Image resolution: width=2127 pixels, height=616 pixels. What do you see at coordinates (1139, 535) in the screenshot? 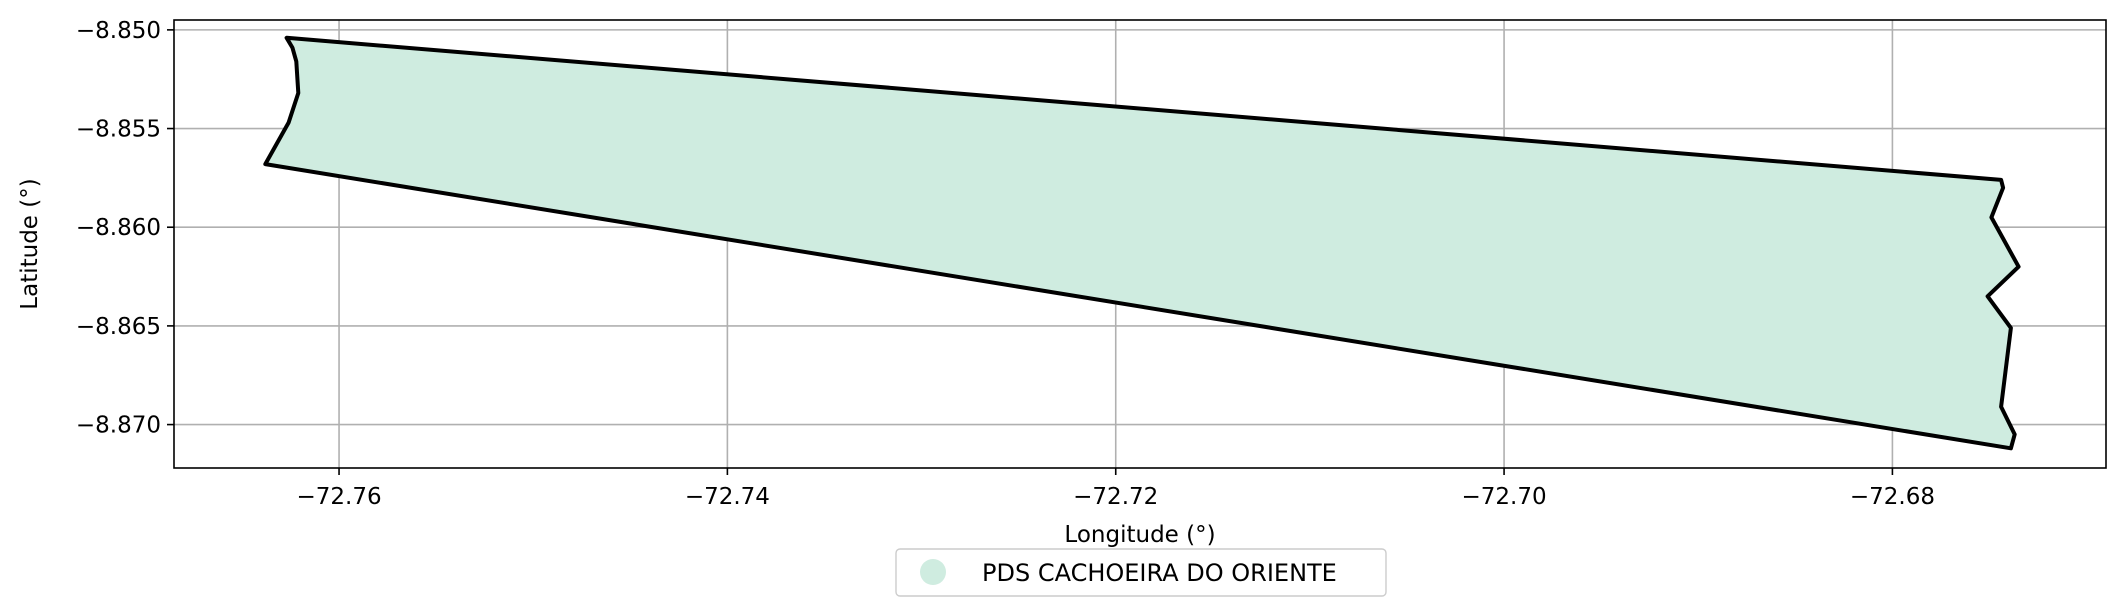
I see `x-axis-label: Longitude (°)` at bounding box center [1139, 535].